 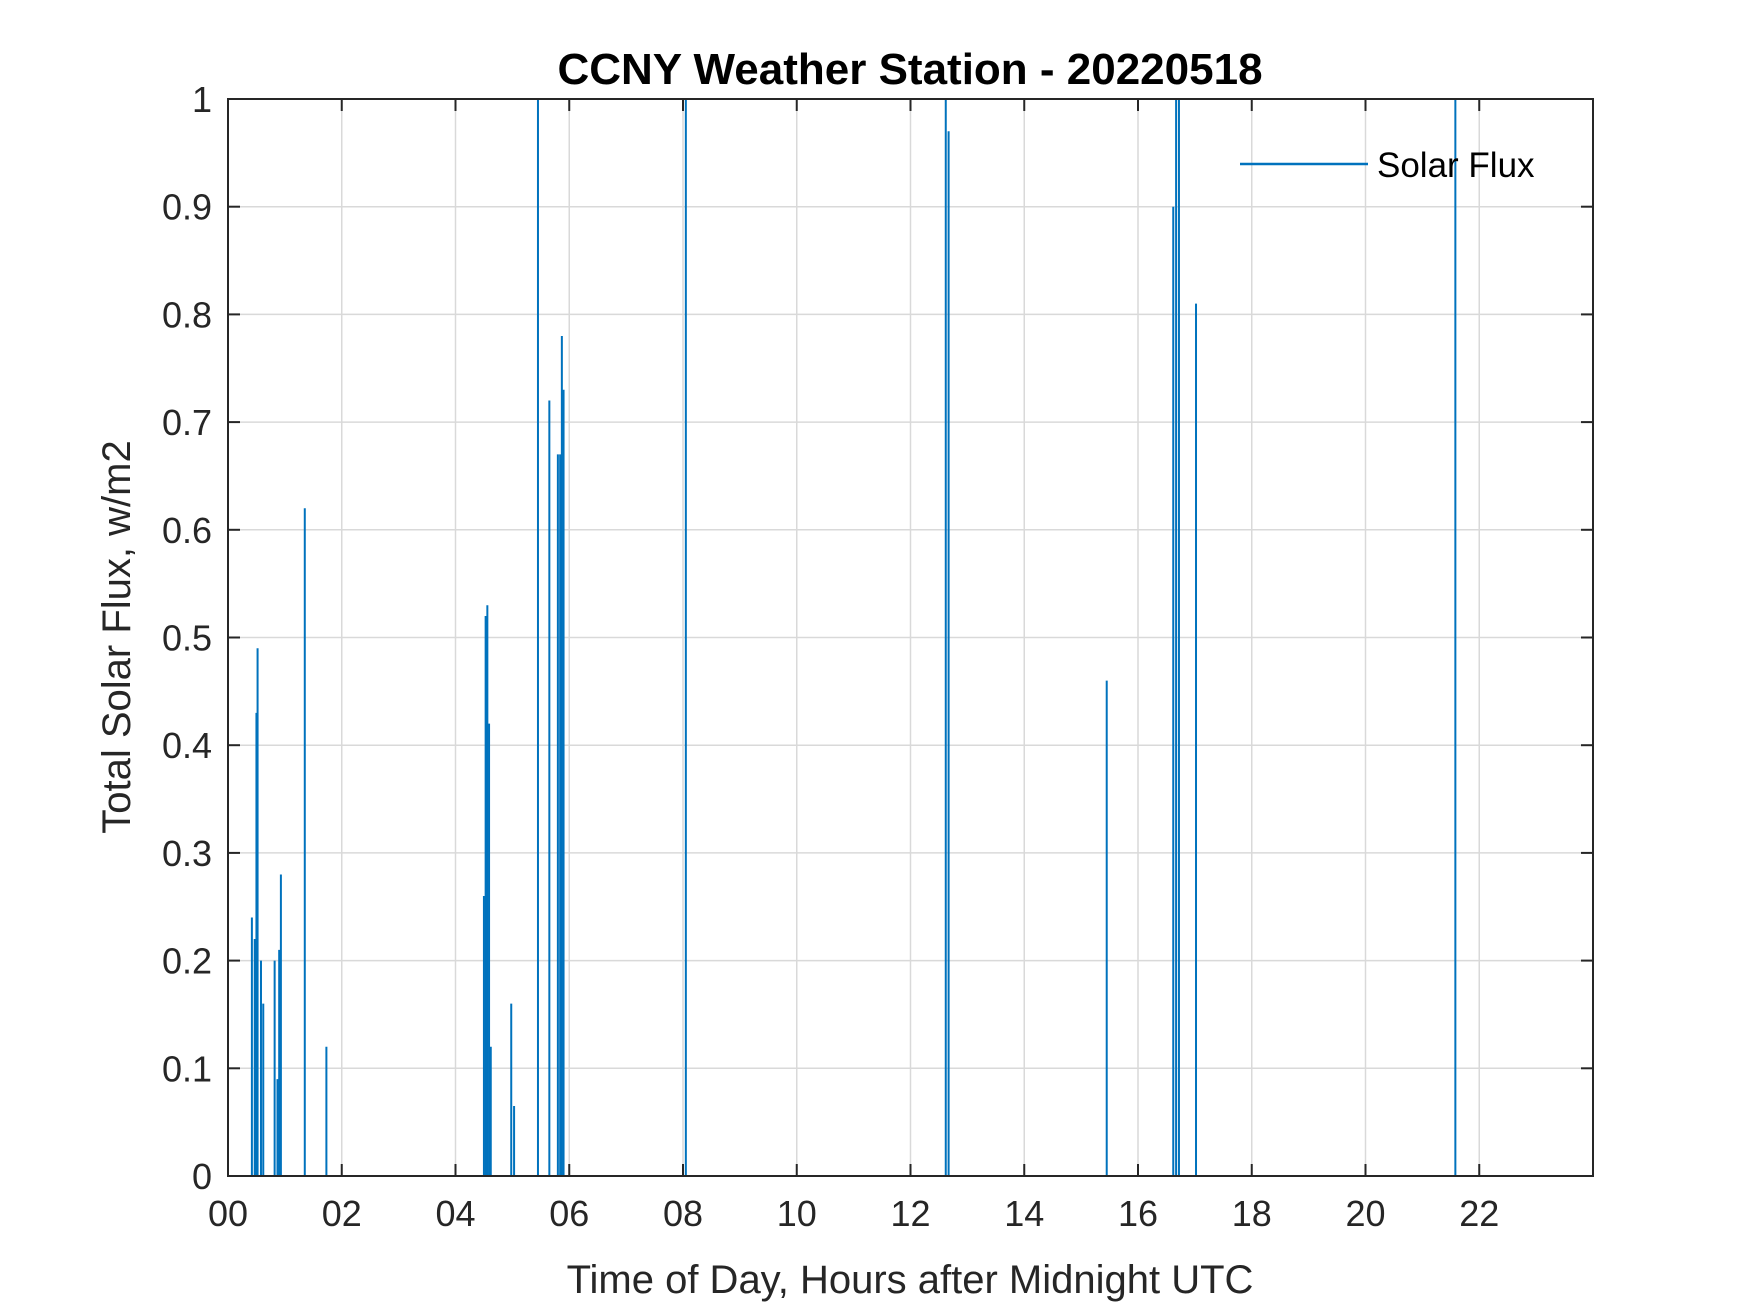 I want to click on y-tick-label: 0.9, so click(x=187, y=207).